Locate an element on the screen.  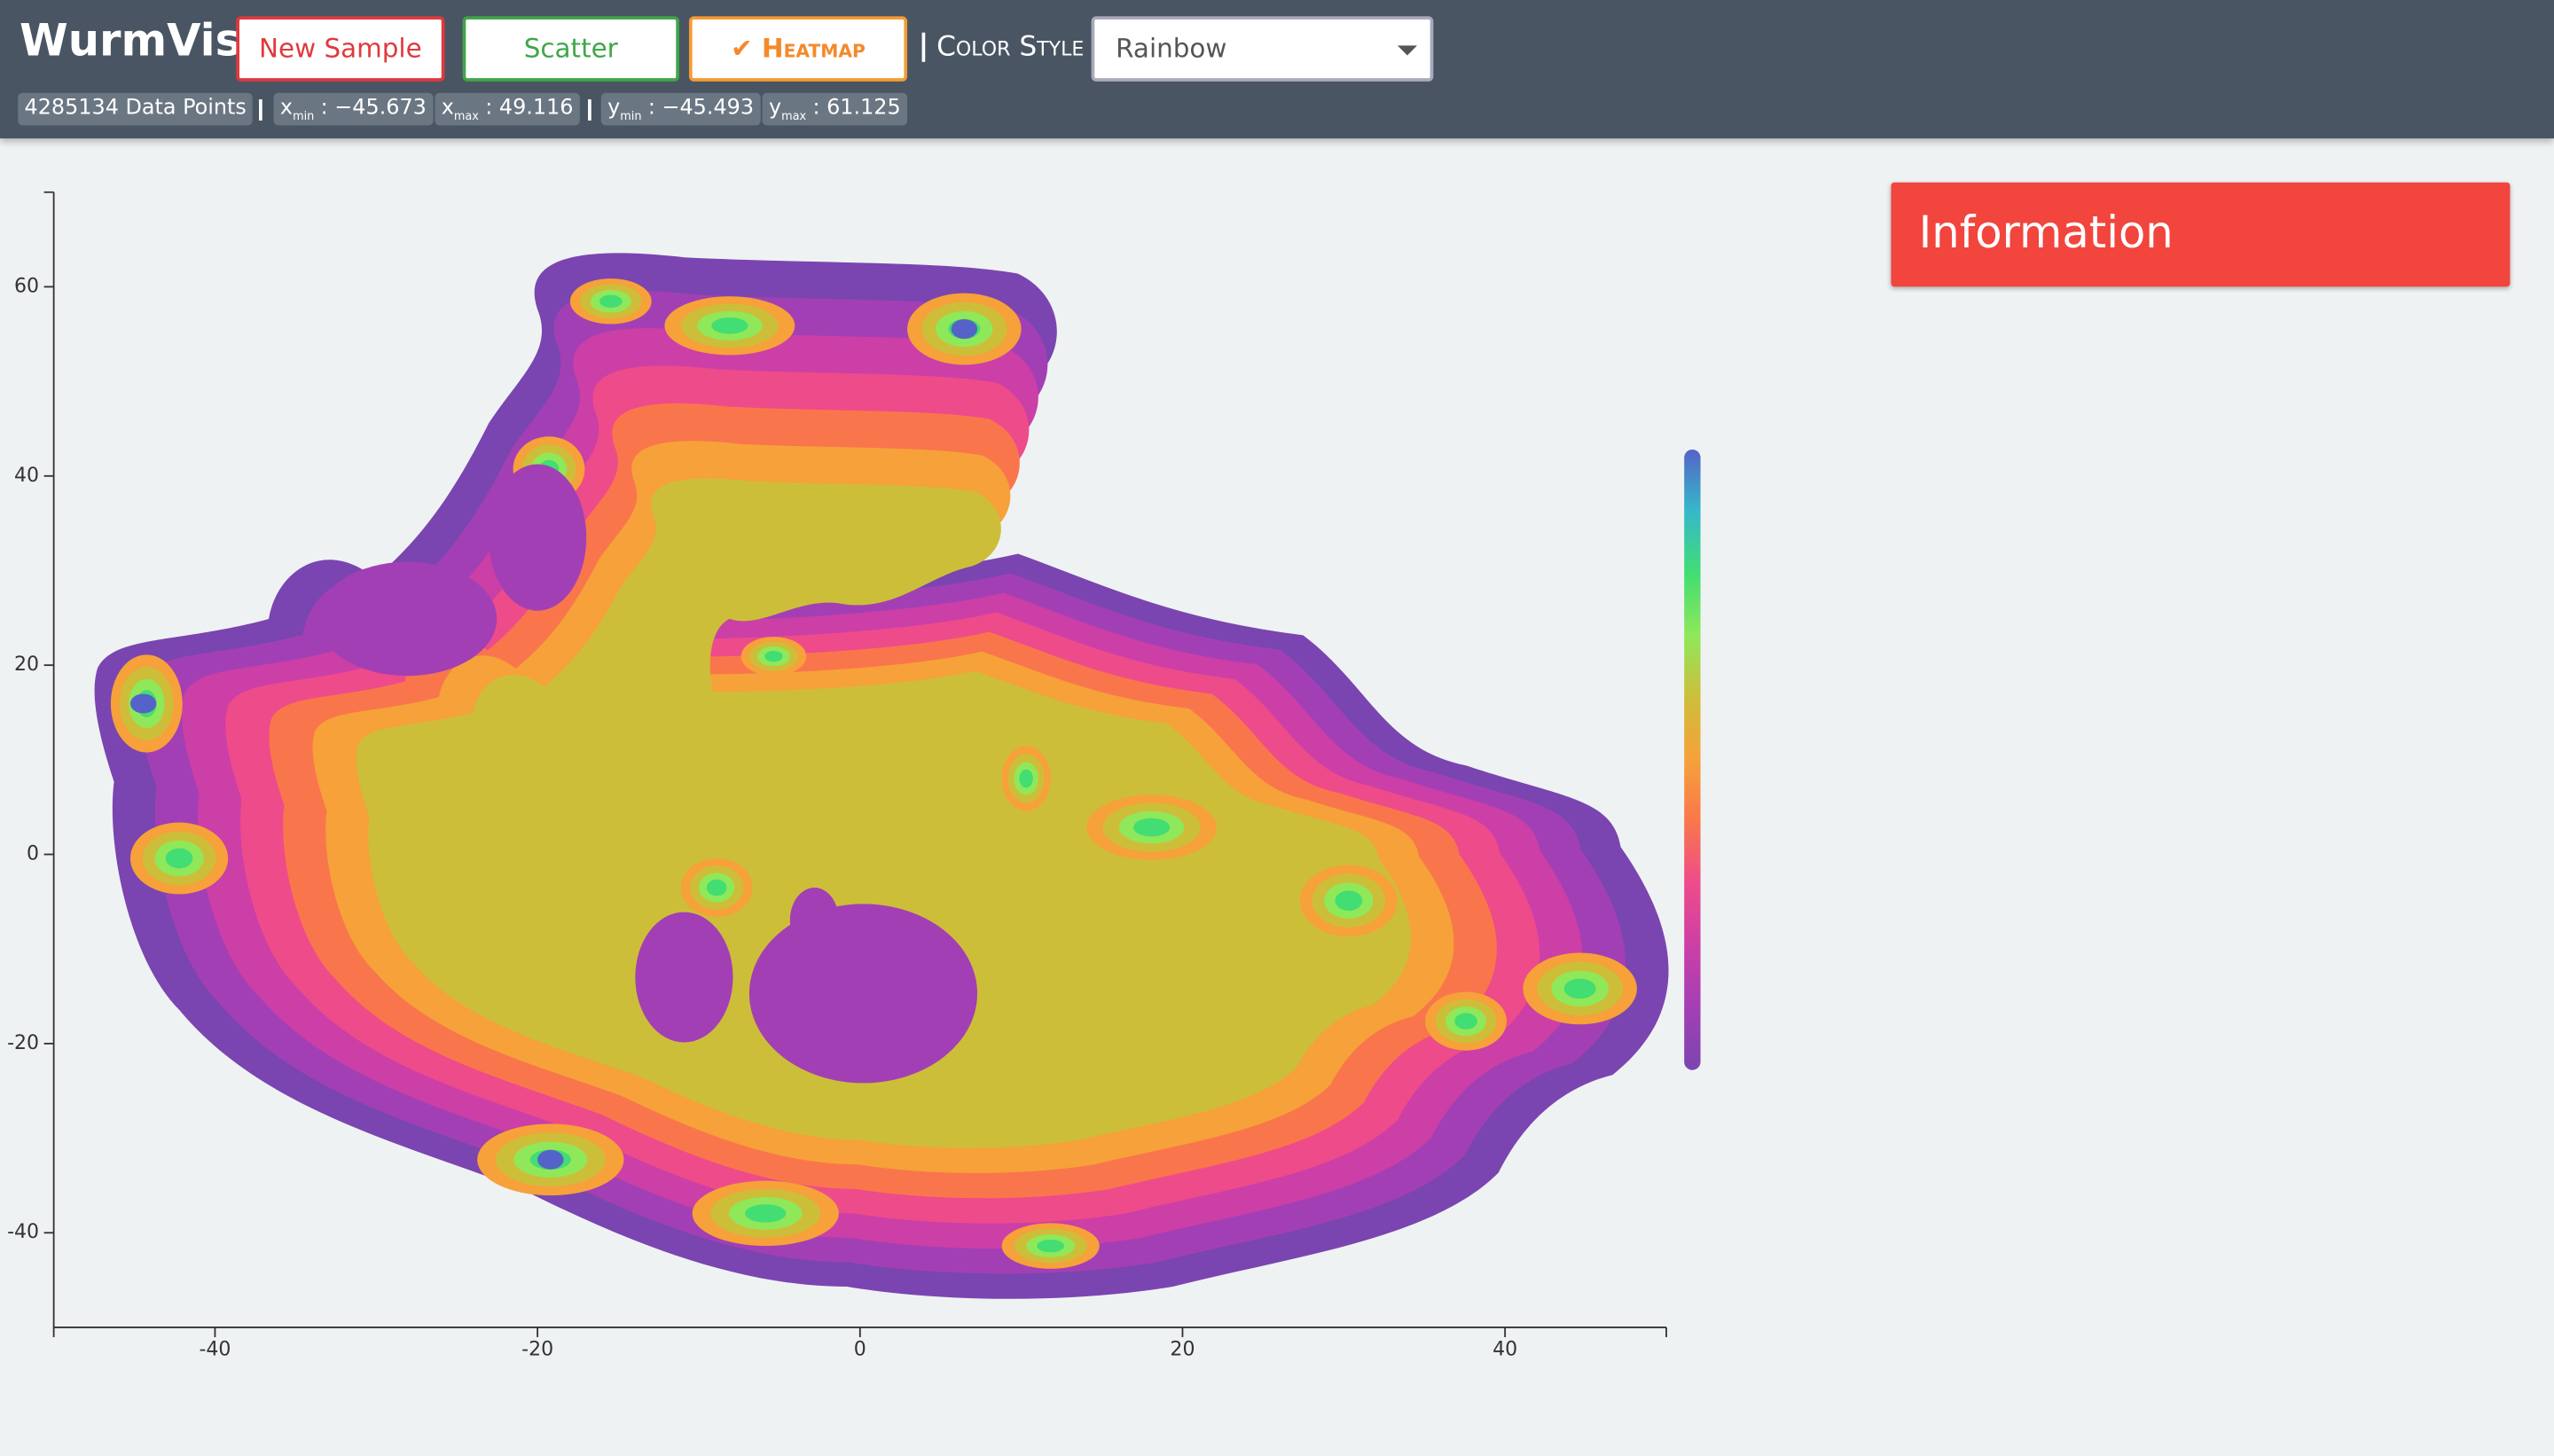
info-panel: Information is located at coordinates (2201, 234).